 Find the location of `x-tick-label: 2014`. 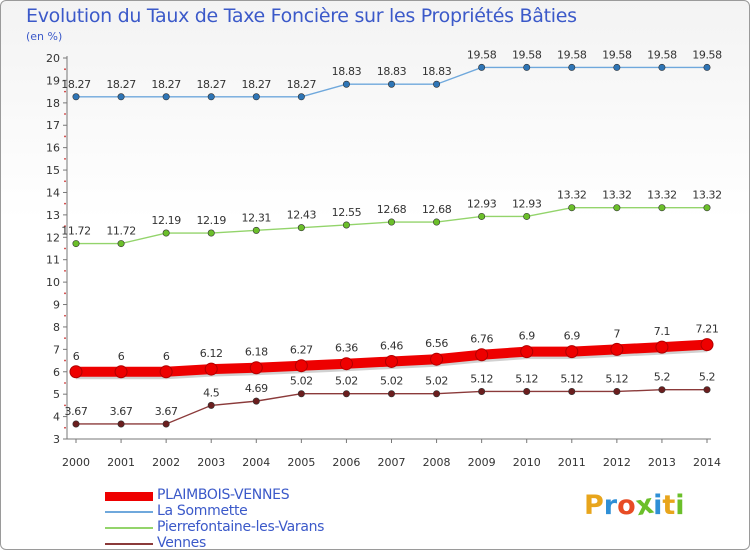

x-tick-label: 2014 is located at coordinates (707, 462).